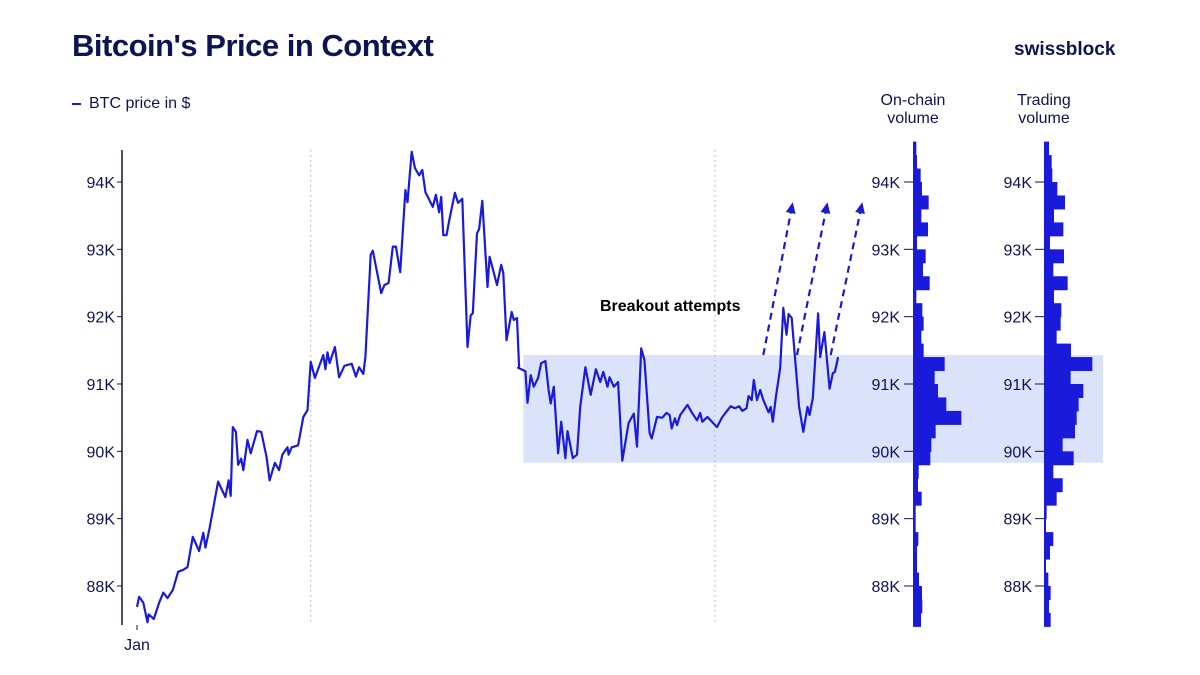 The image size is (1200, 675). What do you see at coordinates (1044, 118) in the screenshot?
I see `trading-header-line2: volume` at bounding box center [1044, 118].